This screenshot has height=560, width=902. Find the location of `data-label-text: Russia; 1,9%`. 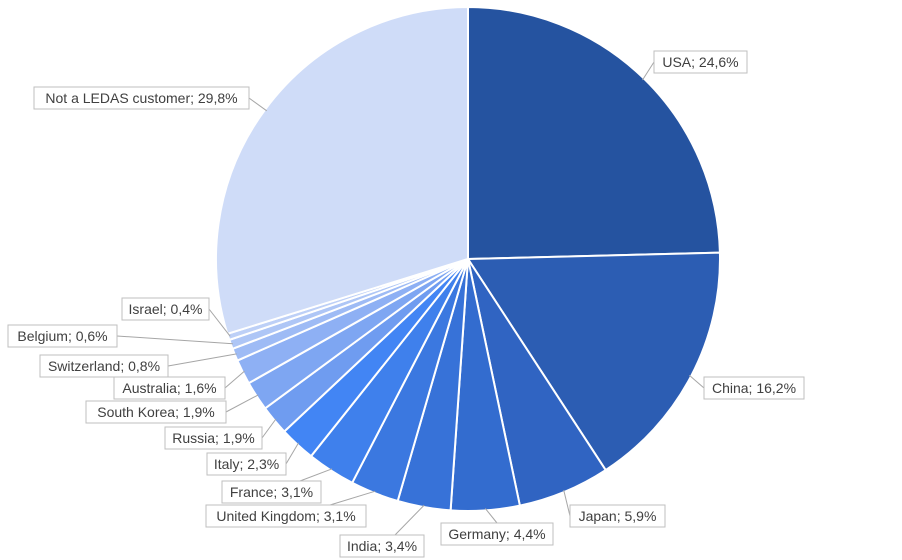

data-label-text: Russia; 1,9% is located at coordinates (213, 438).